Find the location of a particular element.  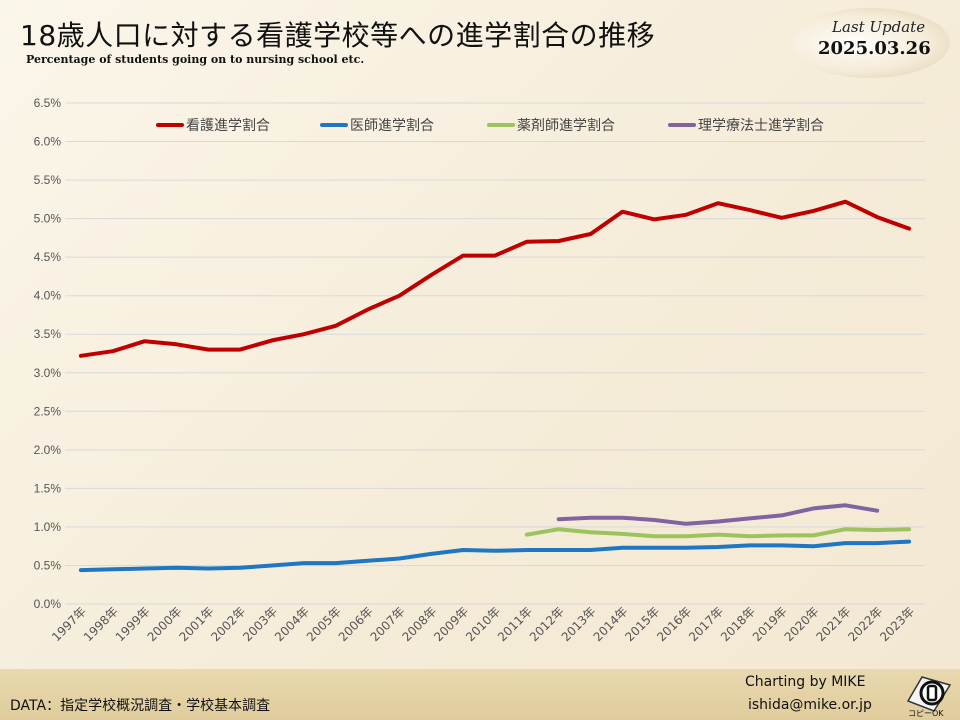

x-tick-label: 2009年 is located at coordinates (451, 624).